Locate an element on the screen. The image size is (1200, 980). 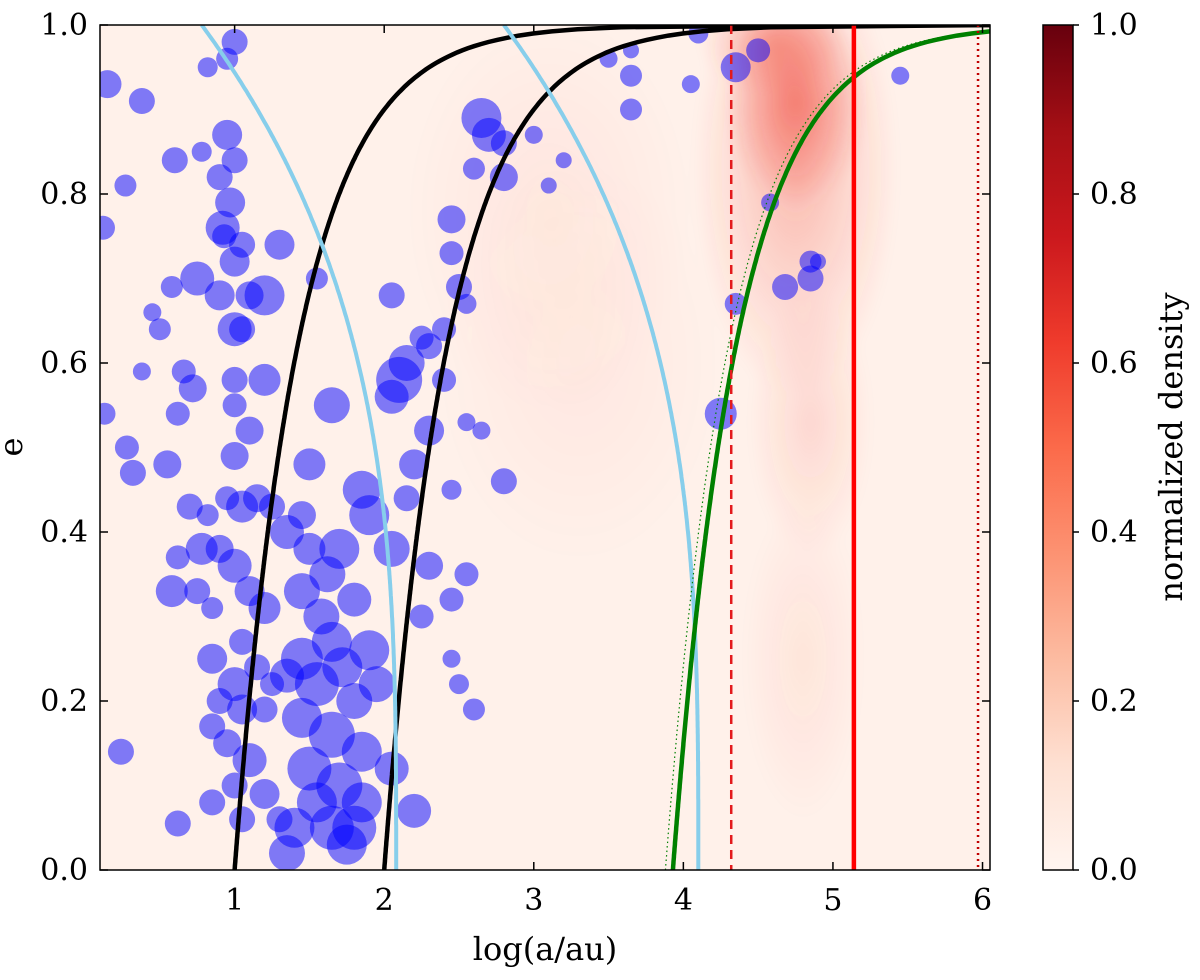
y-tick-label: 0.8 is located at coordinates (64, 194).